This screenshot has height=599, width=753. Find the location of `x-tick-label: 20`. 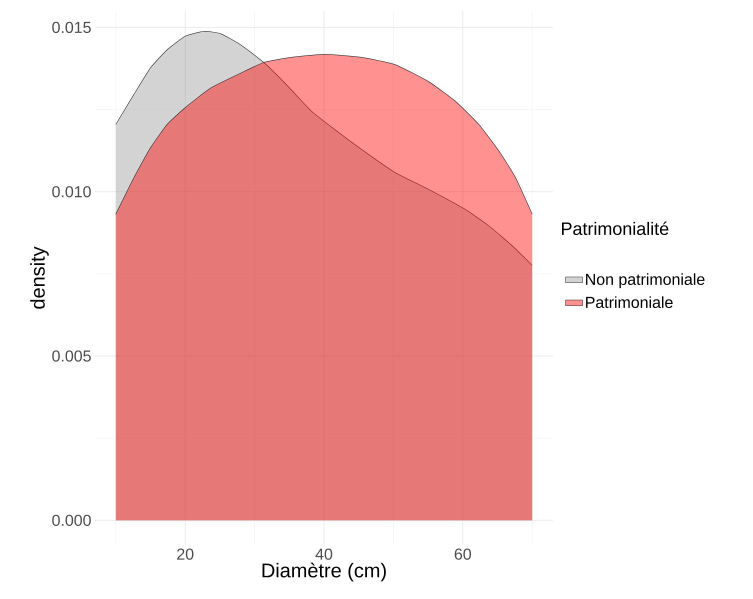

x-tick-label: 20 is located at coordinates (185, 554).